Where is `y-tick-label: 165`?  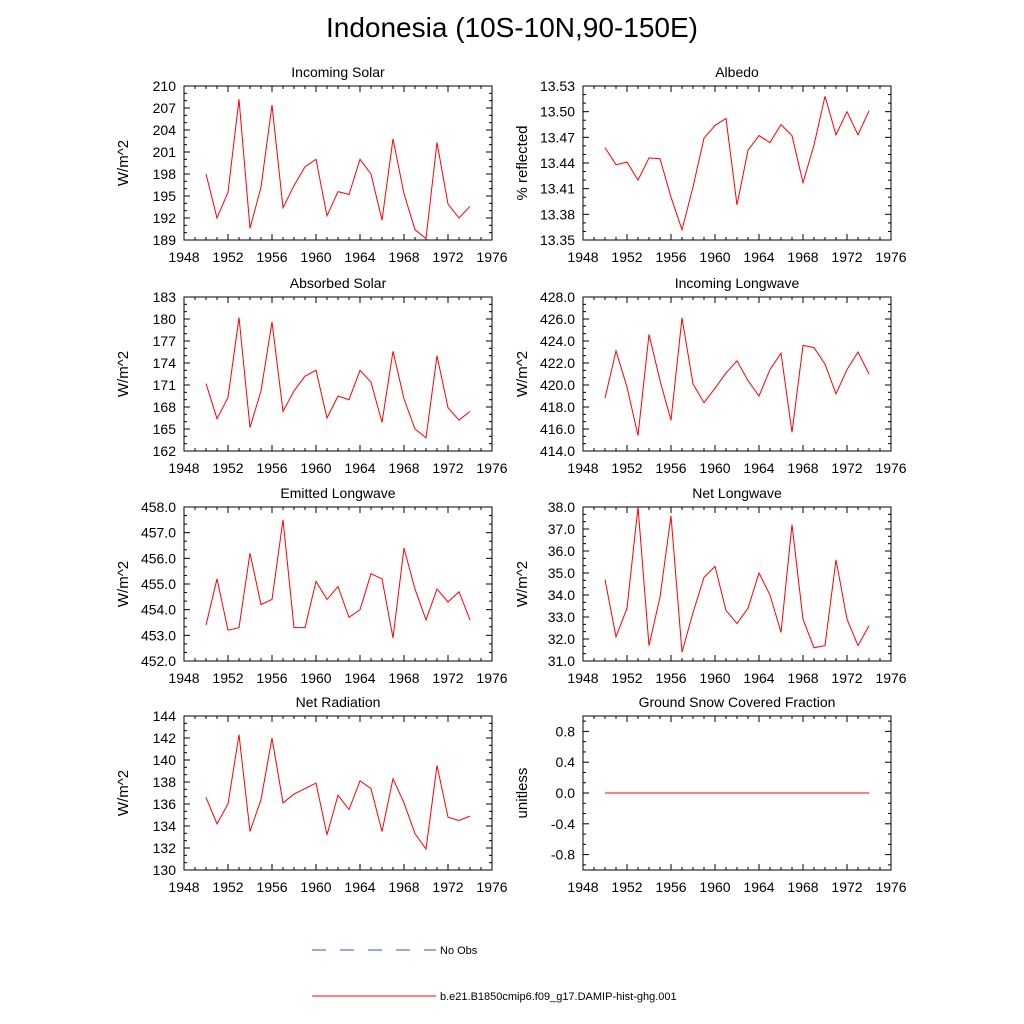
y-tick-label: 165 is located at coordinates (165, 429).